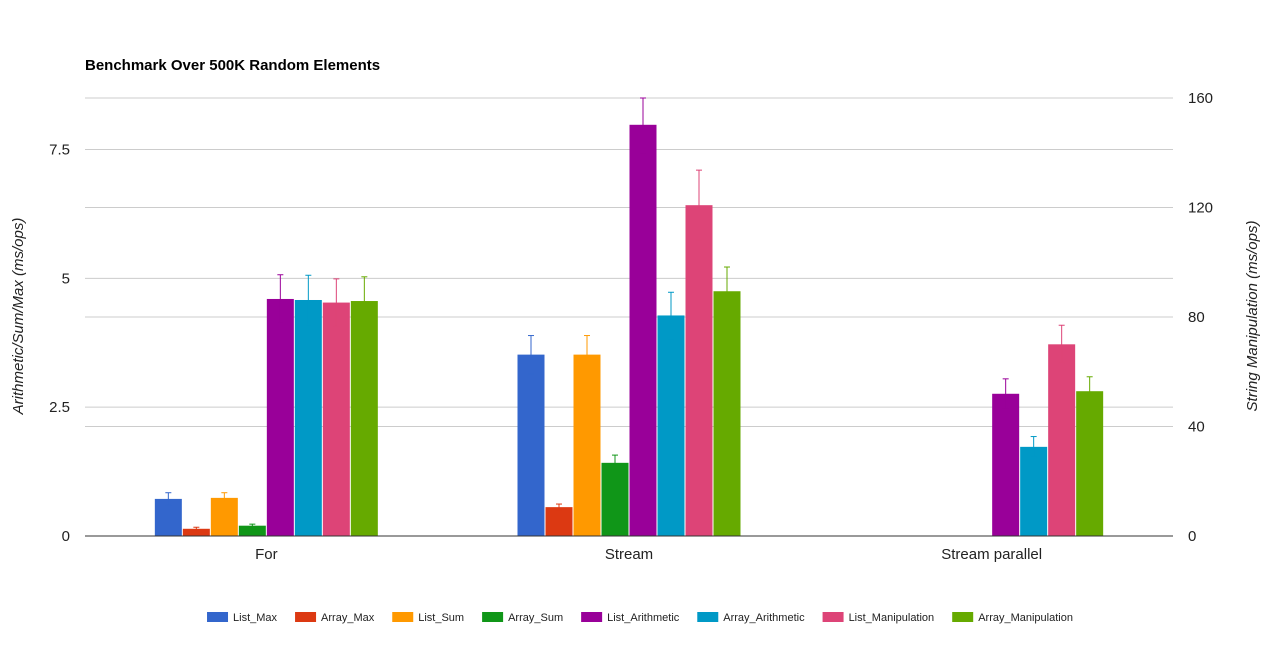 This screenshot has height=656, width=1280. Describe the element at coordinates (59, 343) in the screenshot. I see `left-axis-ticks: 0 2.5 5 7.5` at that location.